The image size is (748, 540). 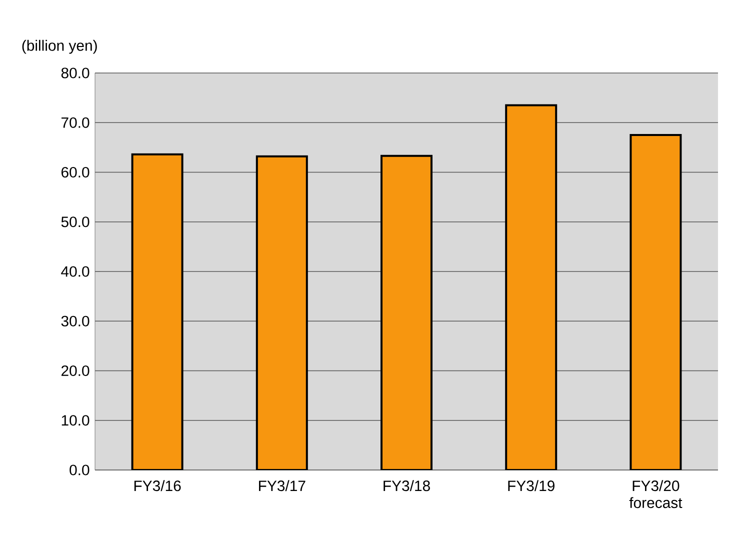 I want to click on x-tick-label: FY3/18, so click(x=407, y=486).